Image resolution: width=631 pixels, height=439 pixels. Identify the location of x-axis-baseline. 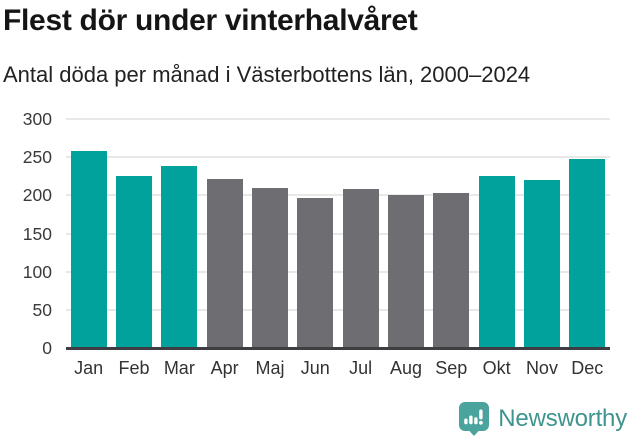
(338, 348).